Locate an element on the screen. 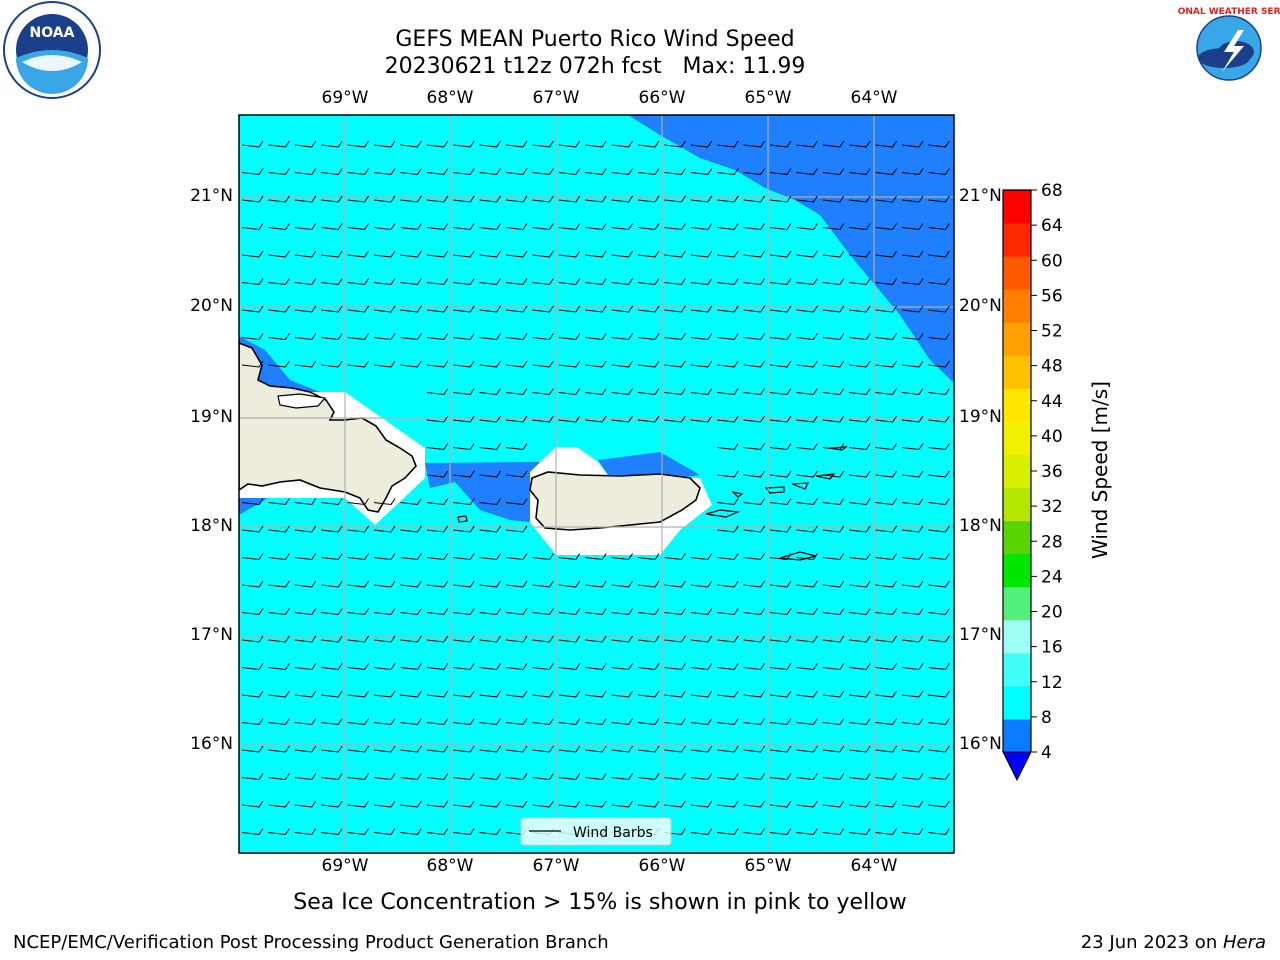 The height and width of the screenshot is (960, 1280). tortola-island is located at coordinates (800, 486).